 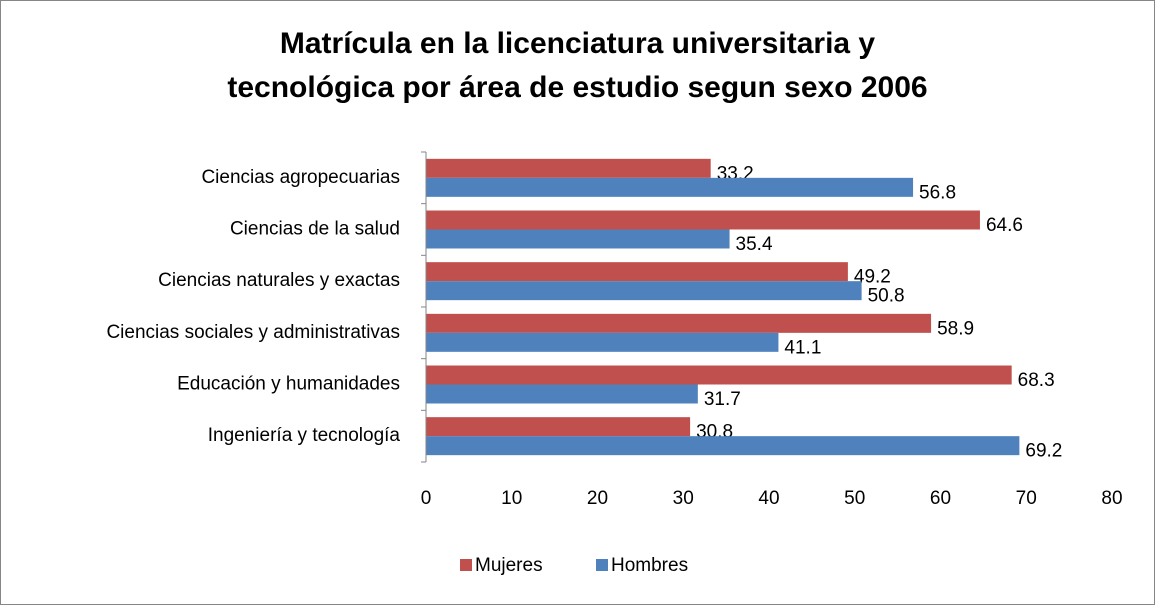 I want to click on x-tick-label: 80, so click(x=1111, y=498).